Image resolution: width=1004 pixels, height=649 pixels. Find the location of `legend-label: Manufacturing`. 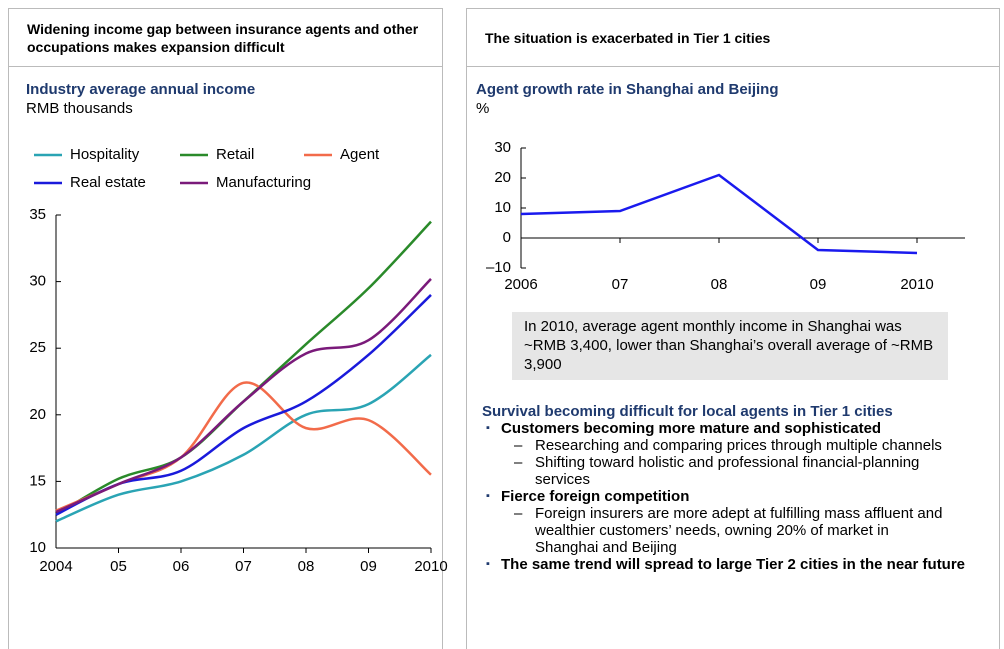

legend-label: Manufacturing is located at coordinates (263, 182).